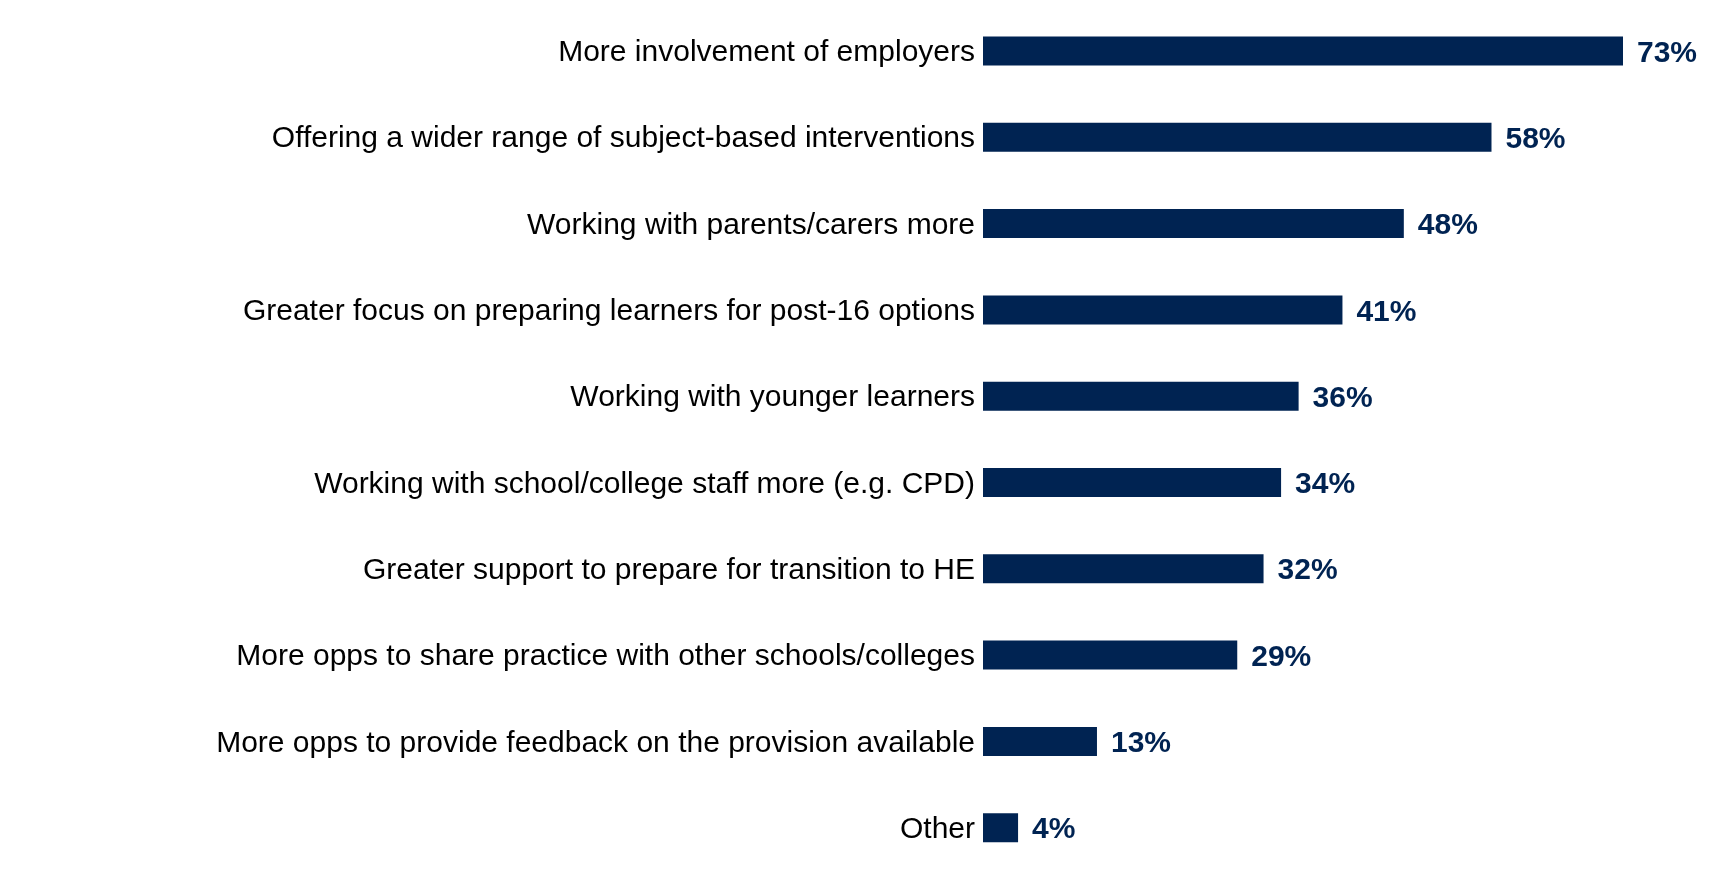 The height and width of the screenshot is (879, 1731). Describe the element at coordinates (1307, 569) in the screenshot. I see `data-label: 32%` at that location.